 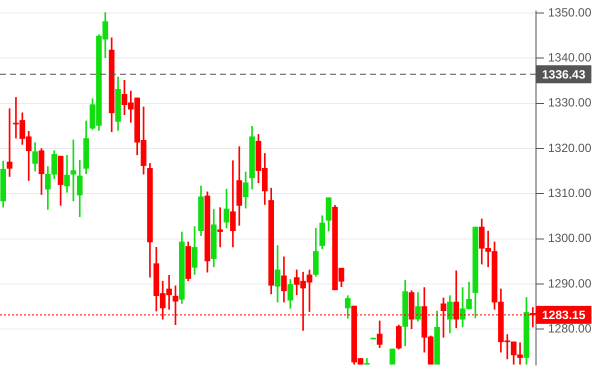 What do you see at coordinates (570, 57) in the screenshot?
I see `y-tick-label: 1340.00` at bounding box center [570, 57].